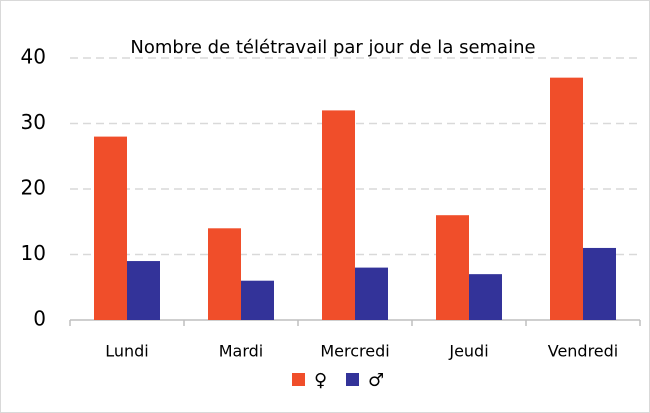 The height and width of the screenshot is (413, 650). What do you see at coordinates (33, 57) in the screenshot?
I see `y-tick-label: 40` at bounding box center [33, 57].